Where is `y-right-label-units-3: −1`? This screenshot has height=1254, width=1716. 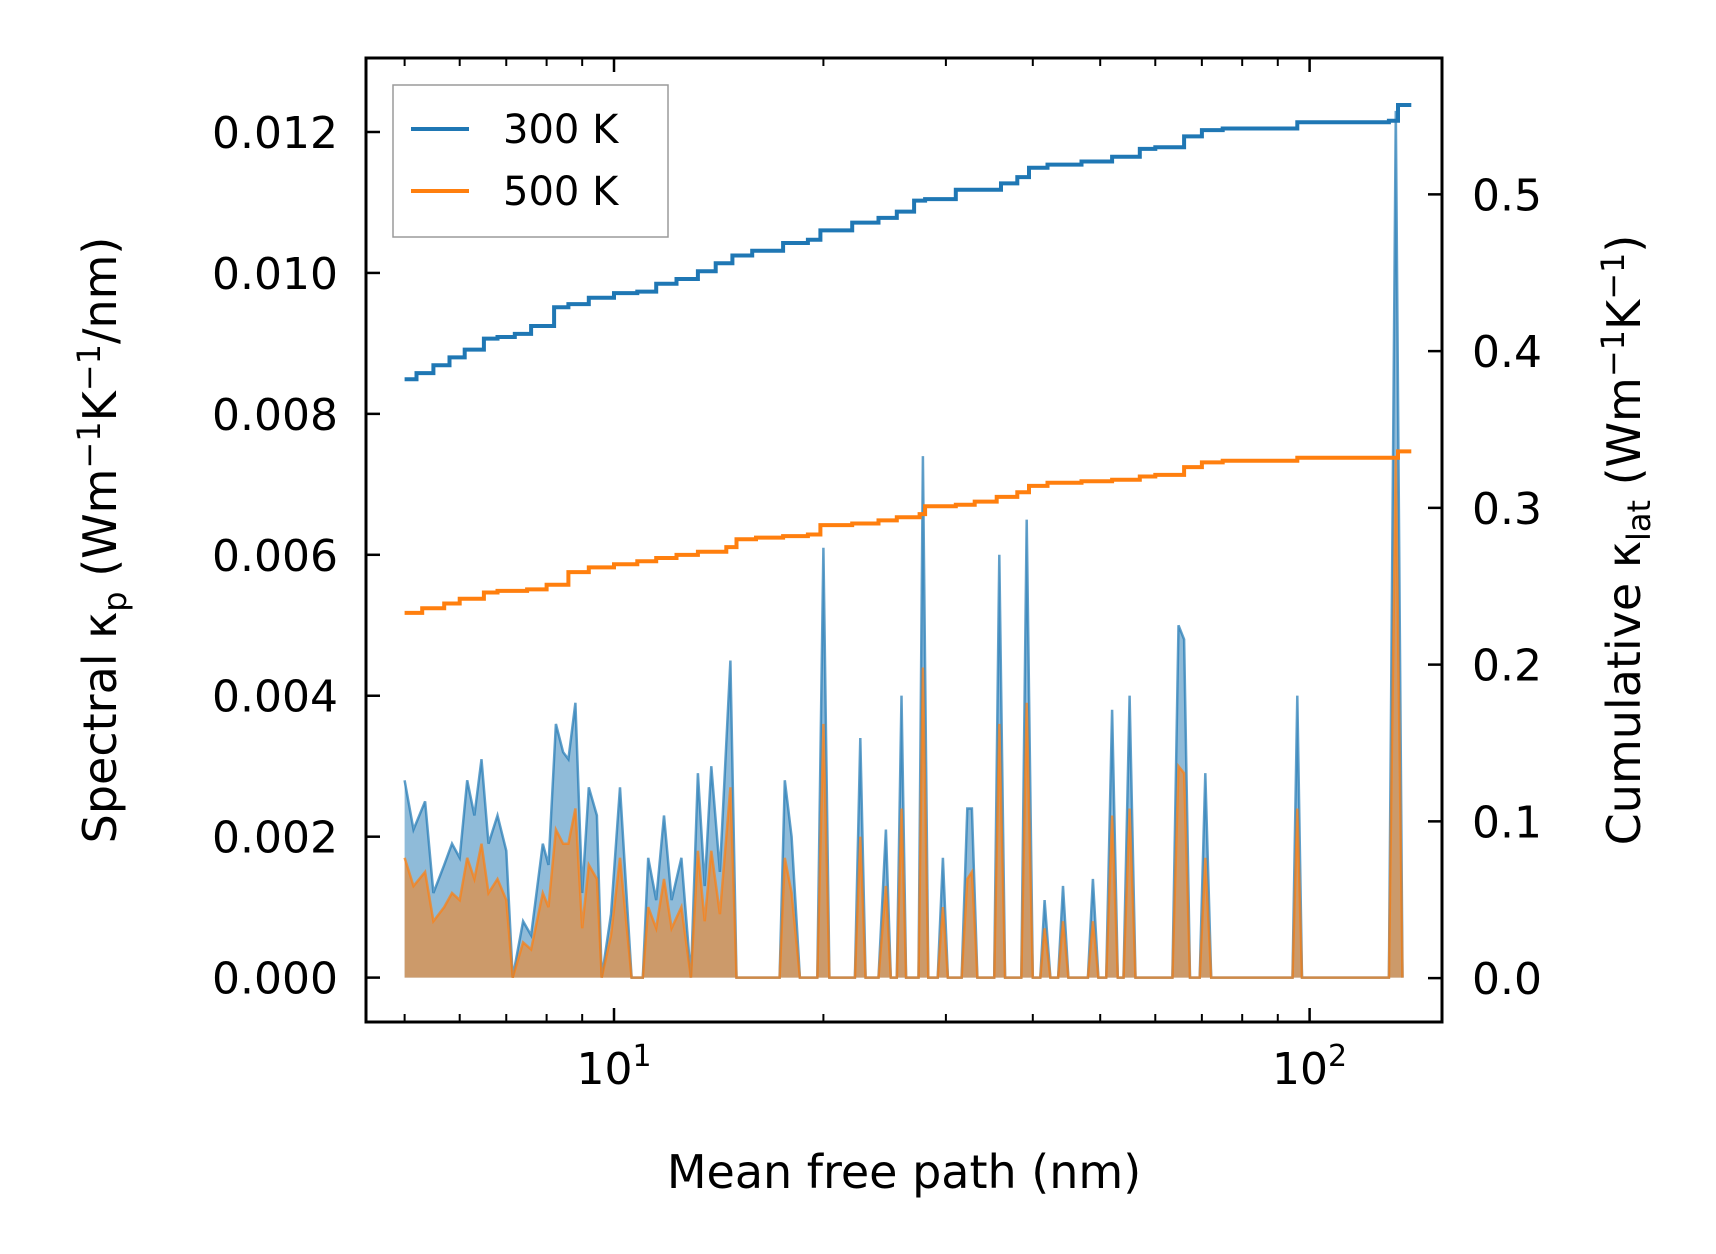 y-right-label-units-3: −1 is located at coordinates (1613, 276).